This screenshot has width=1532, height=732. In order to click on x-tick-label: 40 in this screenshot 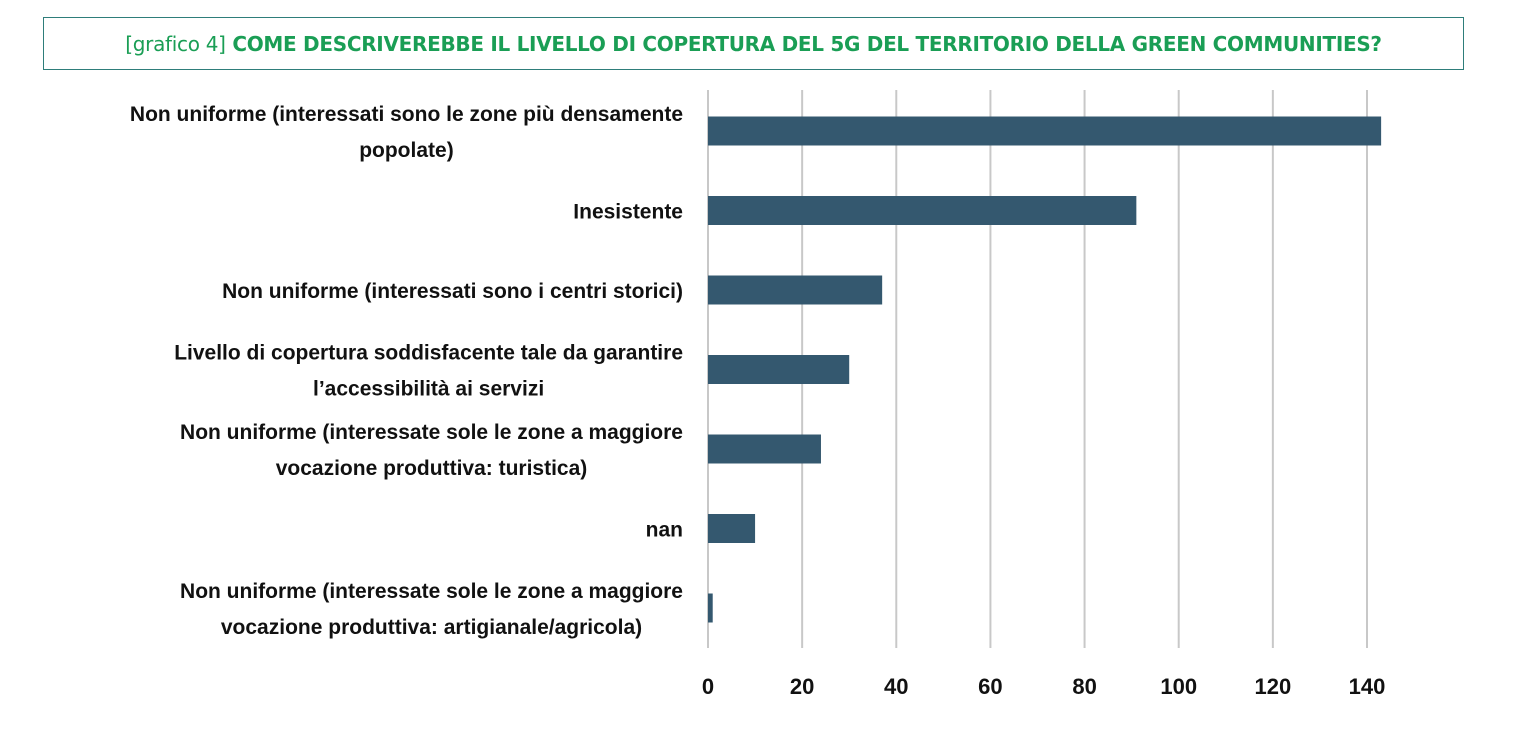, I will do `click(896, 686)`.